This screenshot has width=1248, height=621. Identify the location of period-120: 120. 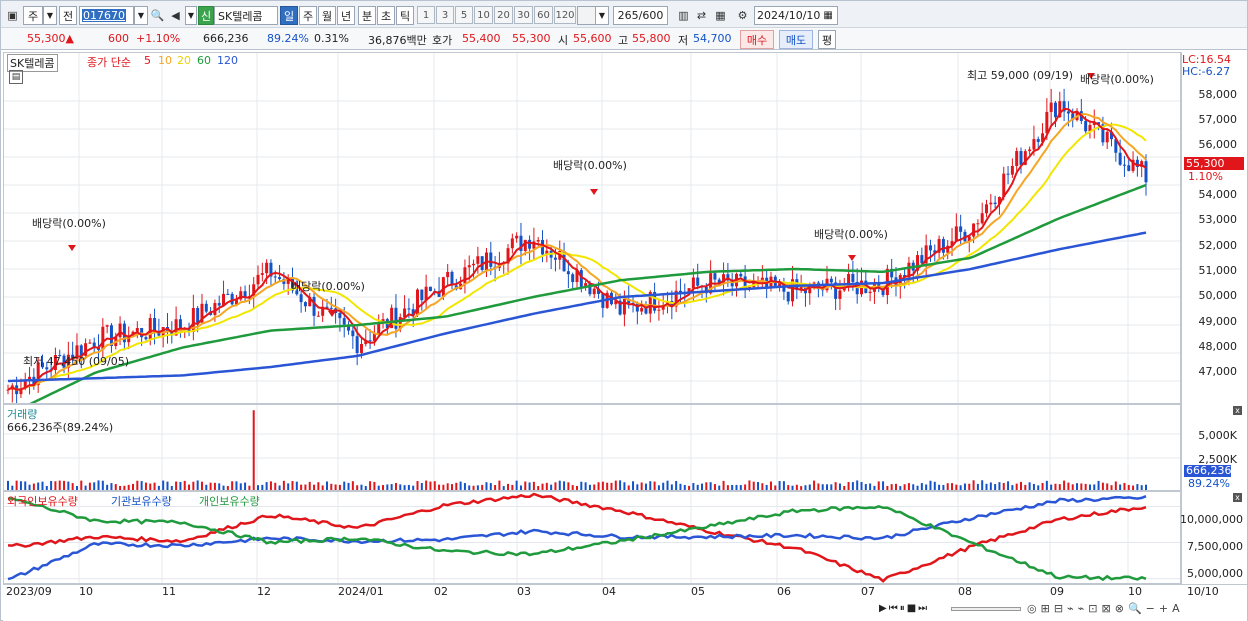
(565, 15).